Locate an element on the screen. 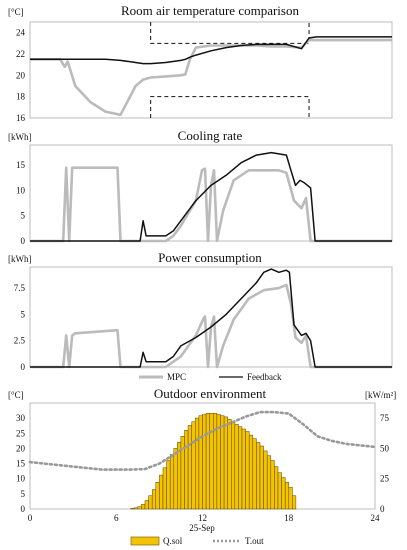  y-tick-label: 18 is located at coordinates (21, 97).